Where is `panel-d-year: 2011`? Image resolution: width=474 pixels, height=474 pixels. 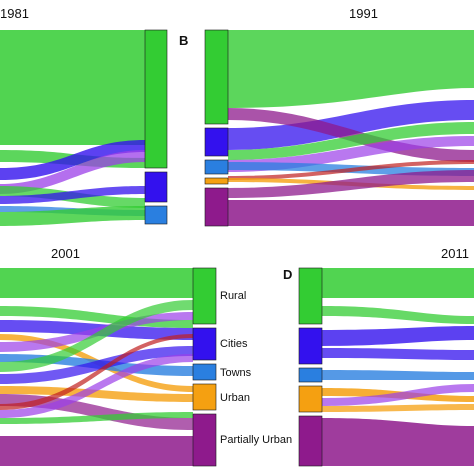
panel-d-year: 2011 is located at coordinates (455, 253).